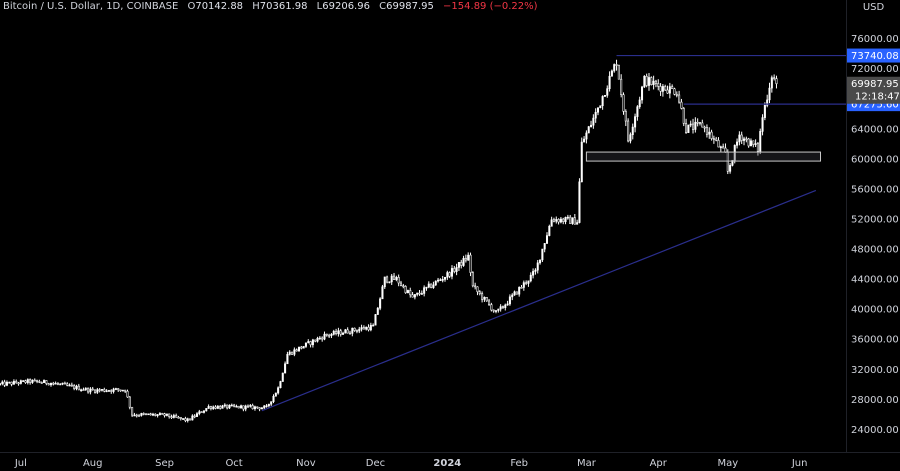  Describe the element at coordinates (875, 280) in the screenshot. I see `y-tick-label: 44000.00` at that location.